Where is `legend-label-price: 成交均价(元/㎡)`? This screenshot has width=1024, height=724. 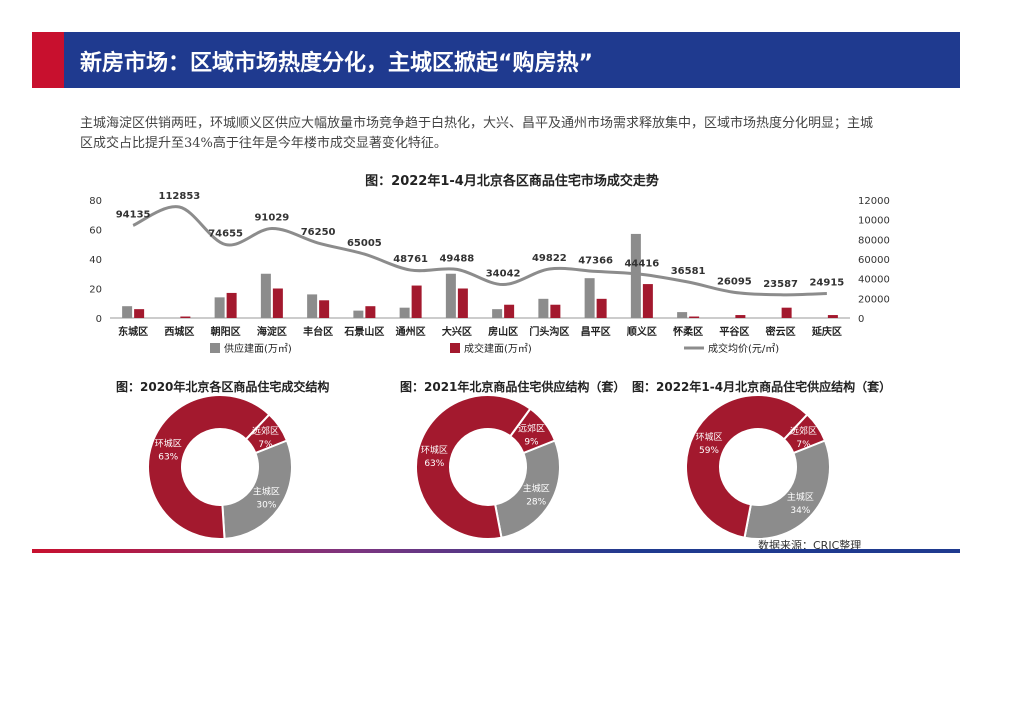 legend-label-price: 成交均价(元/㎡) is located at coordinates (743, 348).